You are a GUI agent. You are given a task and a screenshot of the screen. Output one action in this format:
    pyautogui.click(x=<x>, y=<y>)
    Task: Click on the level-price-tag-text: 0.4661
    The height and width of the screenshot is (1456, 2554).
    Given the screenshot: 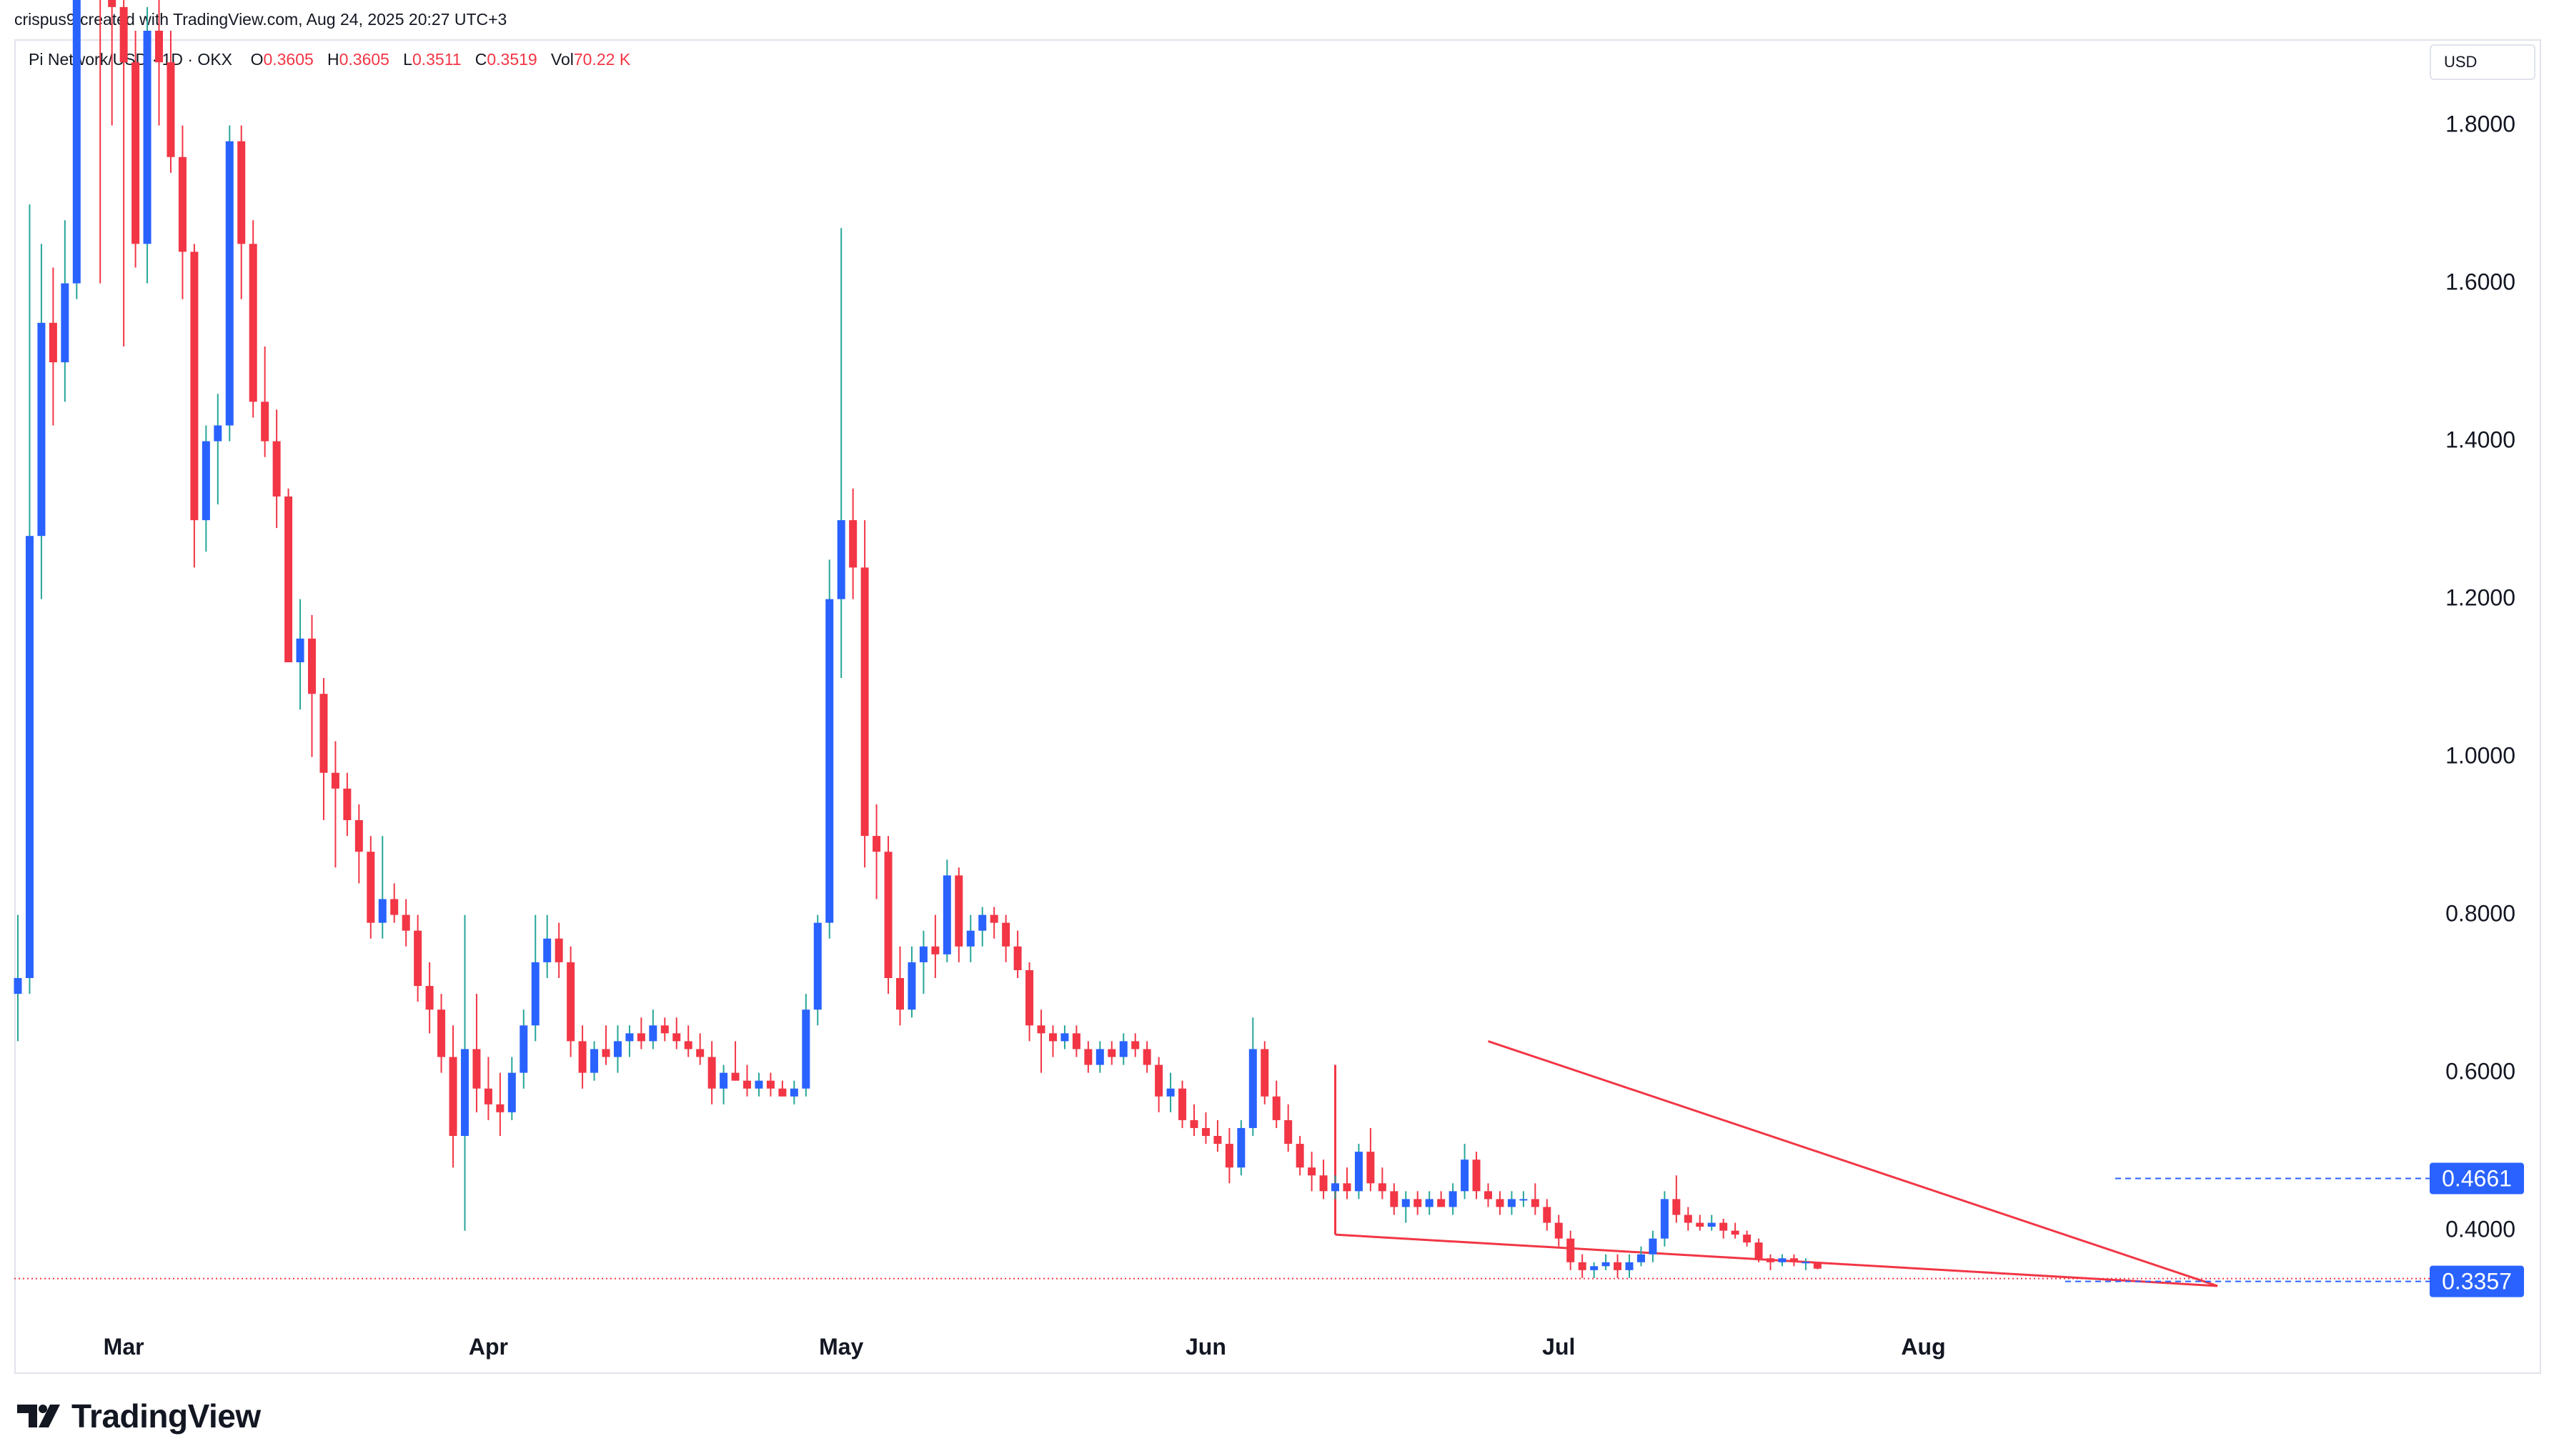 What is the action you would take?
    pyautogui.click(x=2477, y=1179)
    